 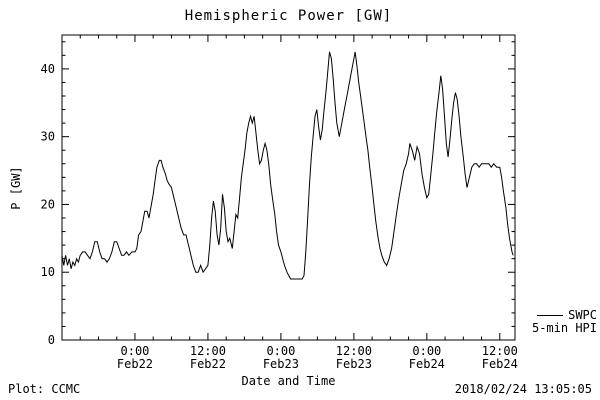 I want to click on y-tick-label: 40, so click(x=48, y=69).